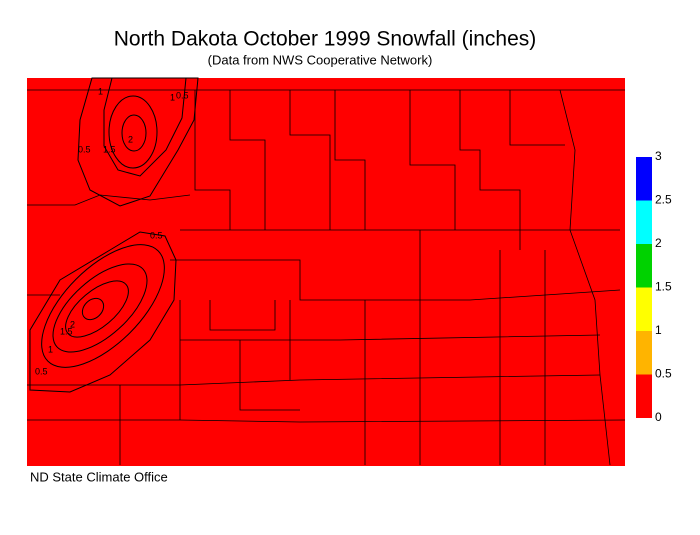  Describe the element at coordinates (663, 200) in the screenshot. I see `legend-tick-label: 2.5` at that location.